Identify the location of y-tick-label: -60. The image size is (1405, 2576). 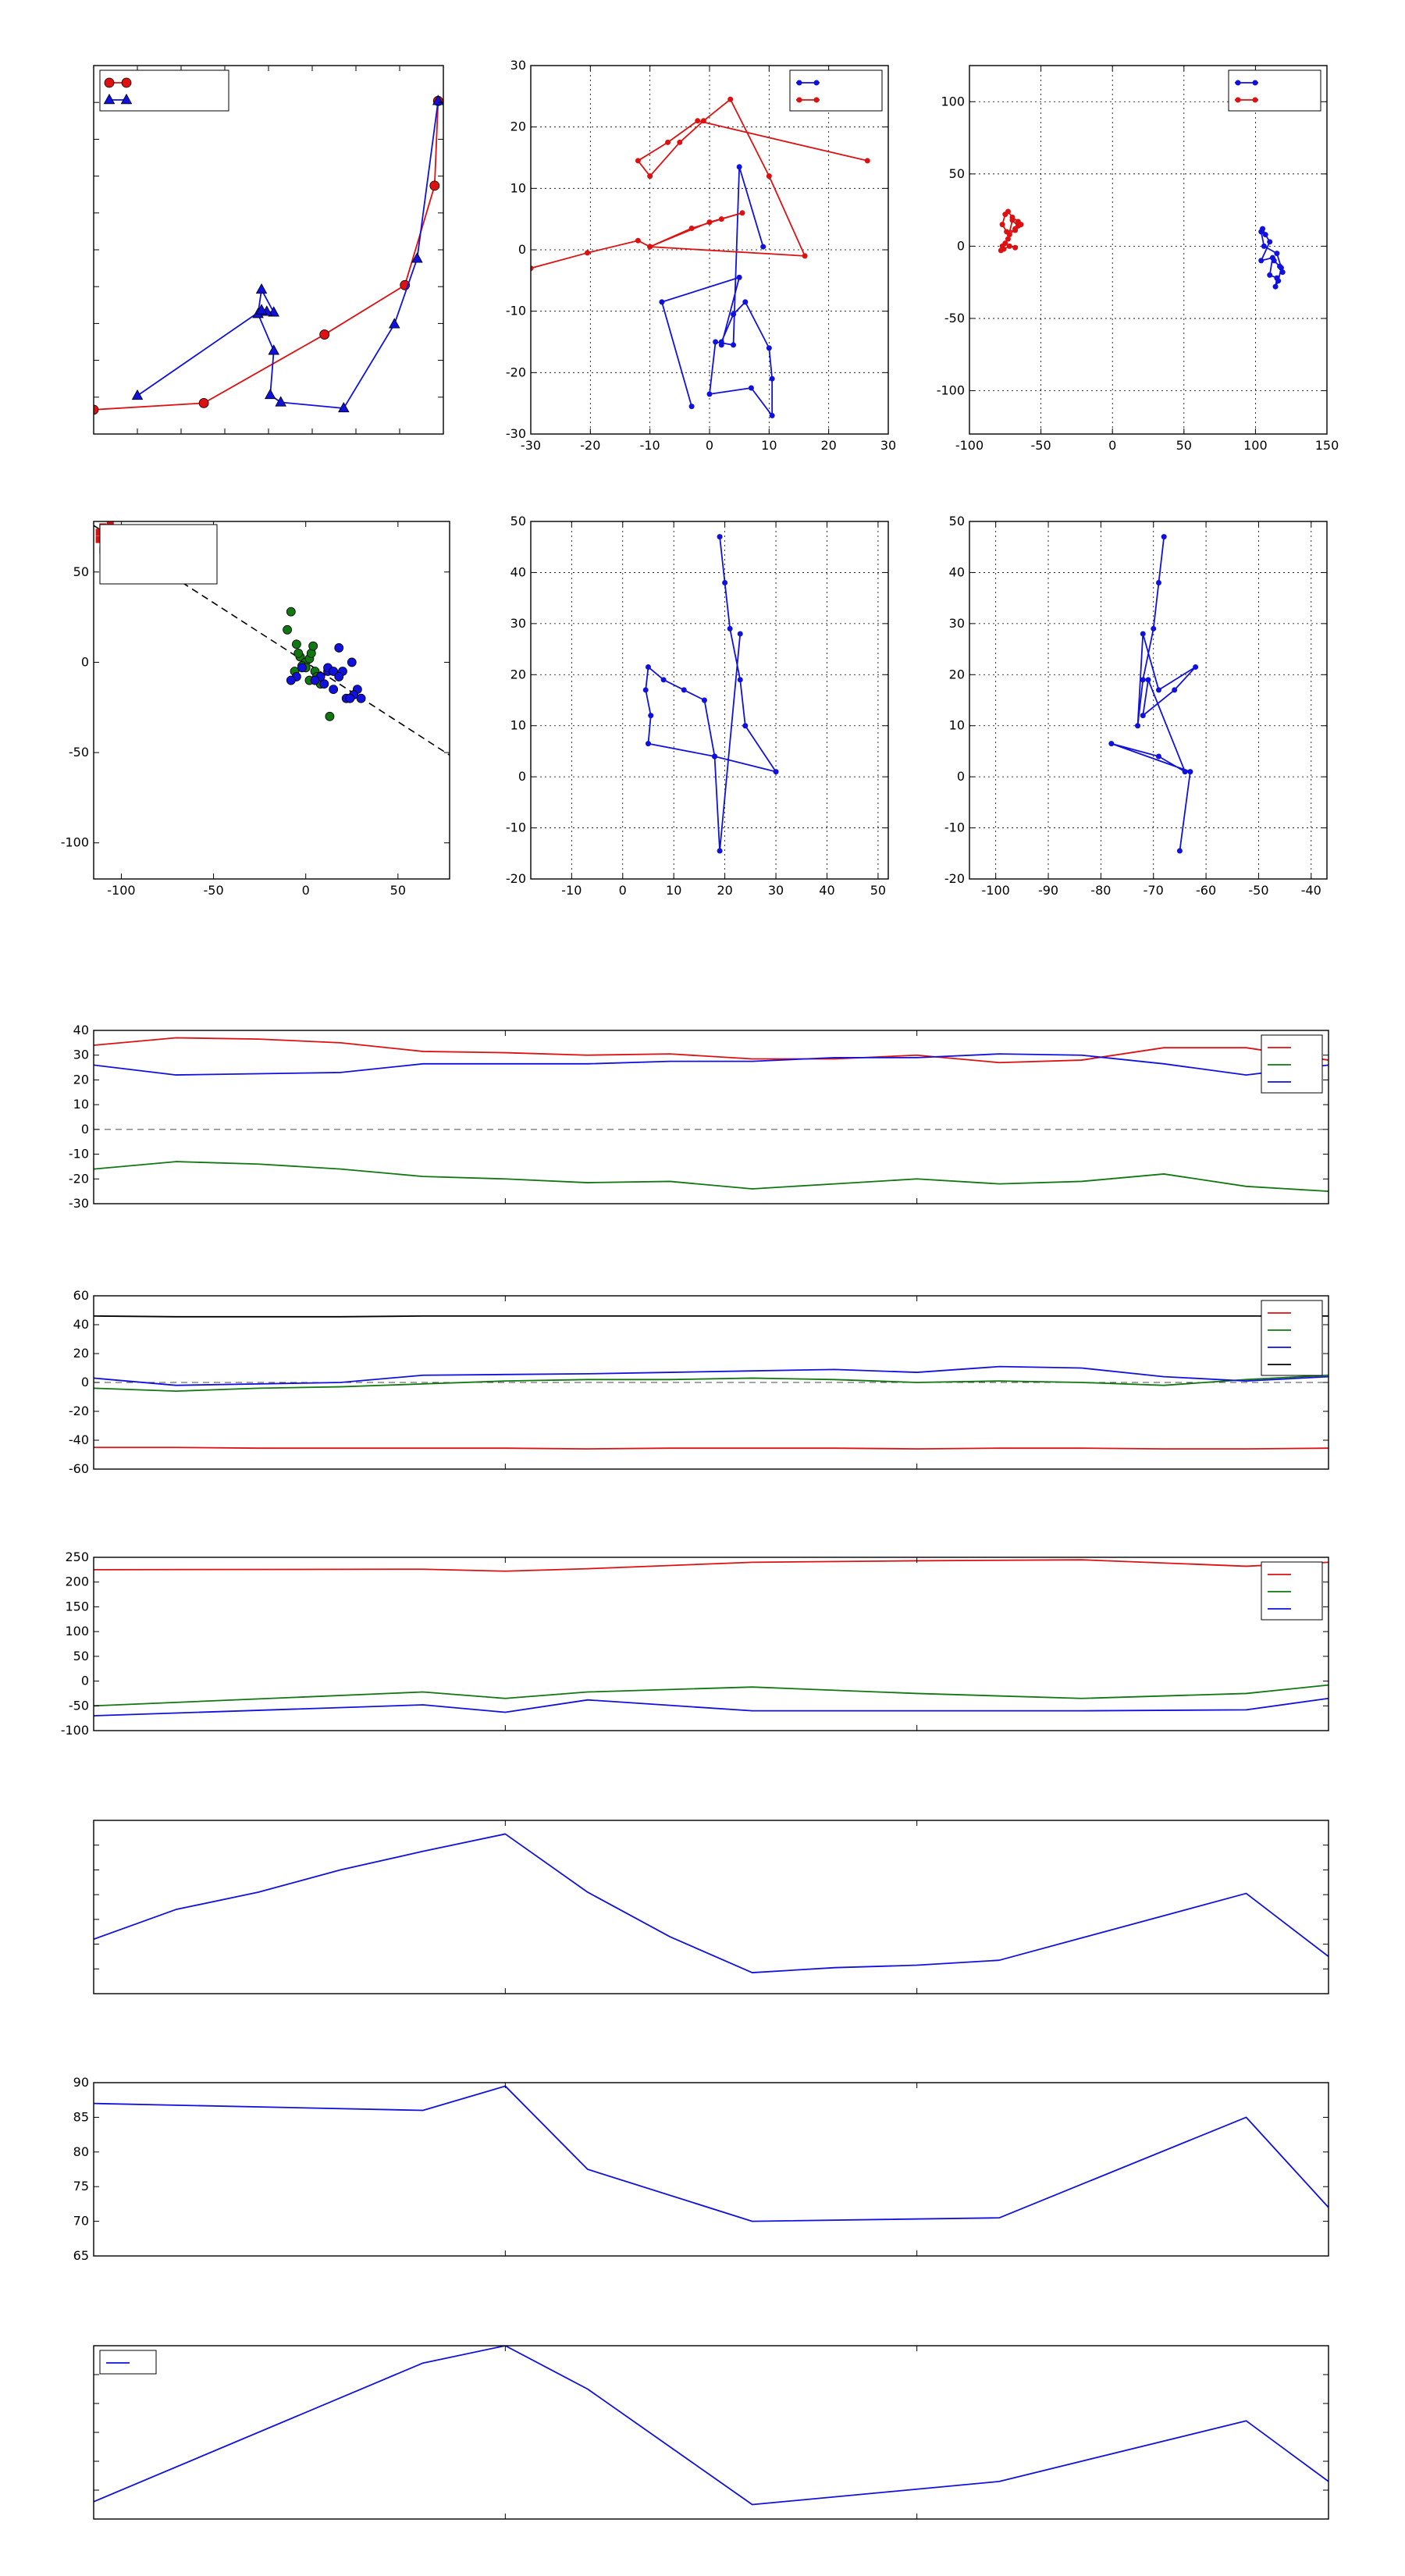
(79, 1468).